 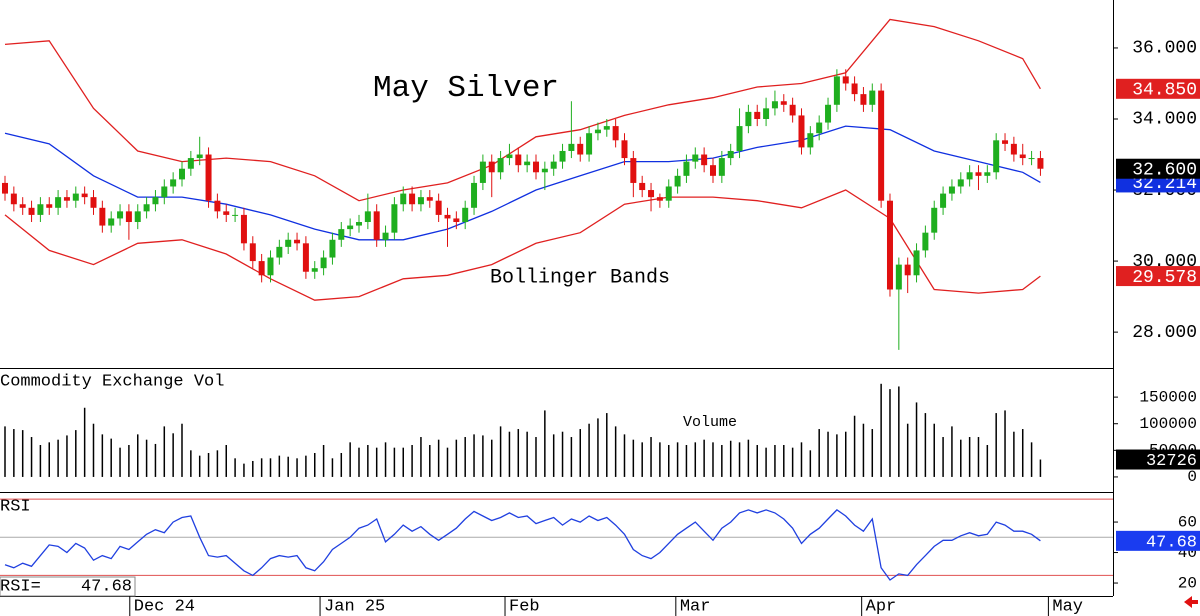 I want to click on value-box-label: 29.578, so click(x=1164, y=278).